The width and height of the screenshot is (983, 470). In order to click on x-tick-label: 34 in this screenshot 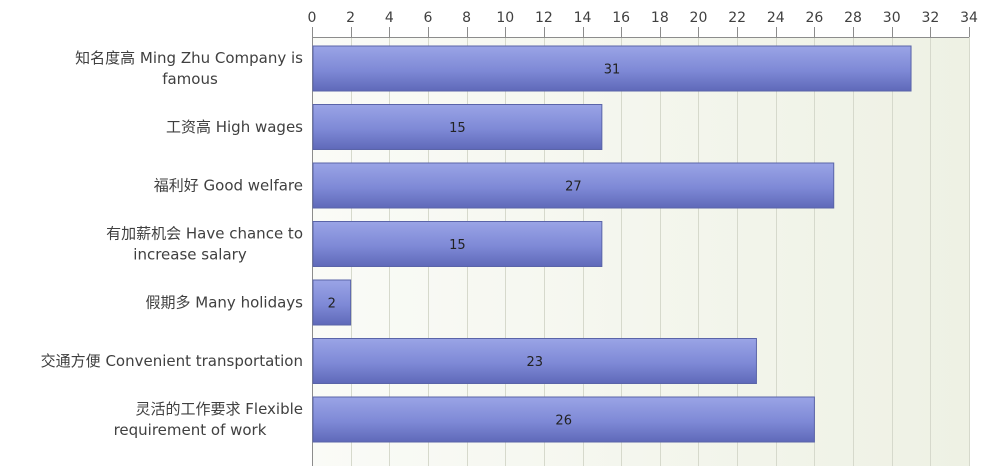, I will do `click(969, 18)`.